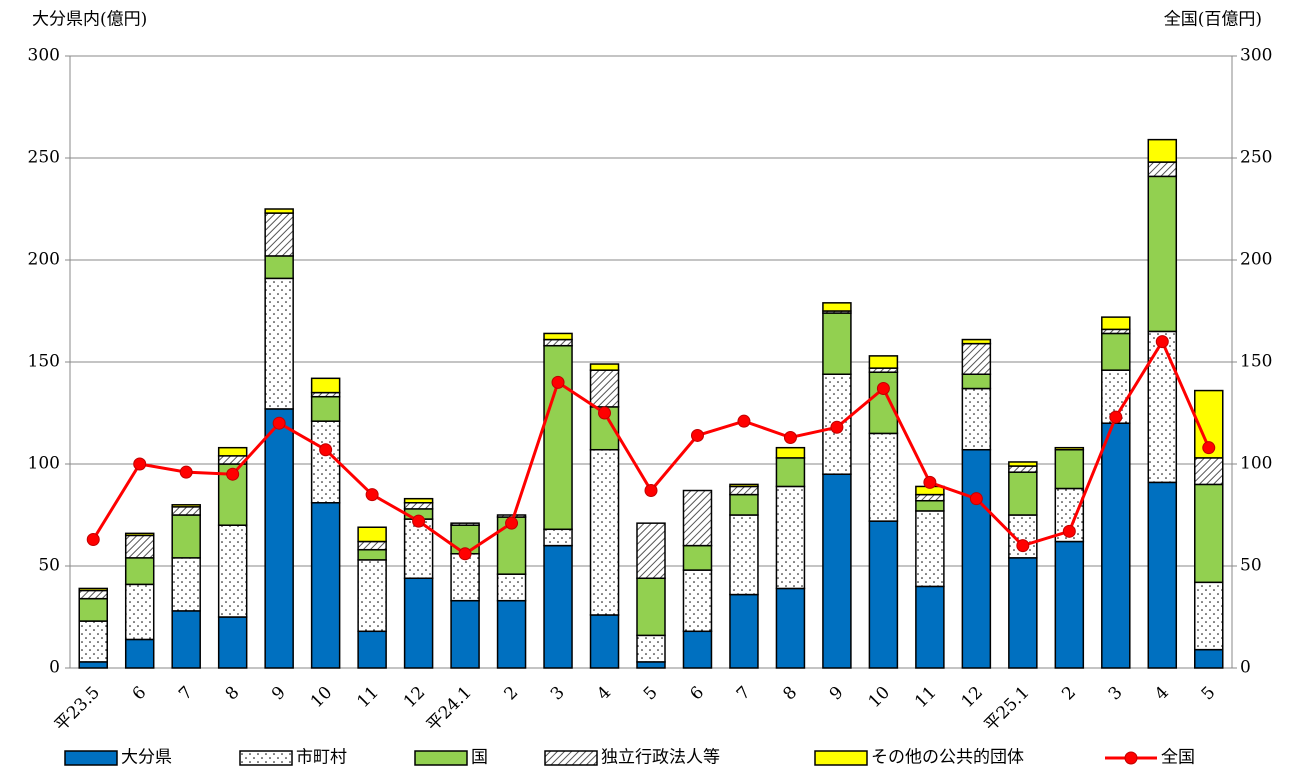 The height and width of the screenshot is (780, 1309). What do you see at coordinates (54, 668) in the screenshot?
I see `y-tick-label: 0` at bounding box center [54, 668].